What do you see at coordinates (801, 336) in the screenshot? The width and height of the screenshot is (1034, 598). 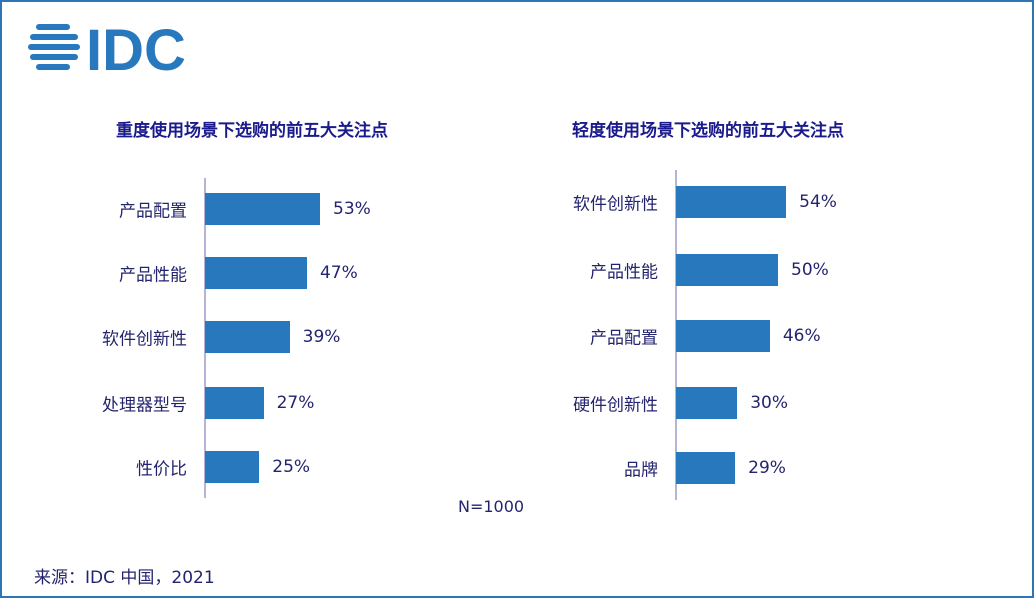 I see `data-label: 46%` at bounding box center [801, 336].